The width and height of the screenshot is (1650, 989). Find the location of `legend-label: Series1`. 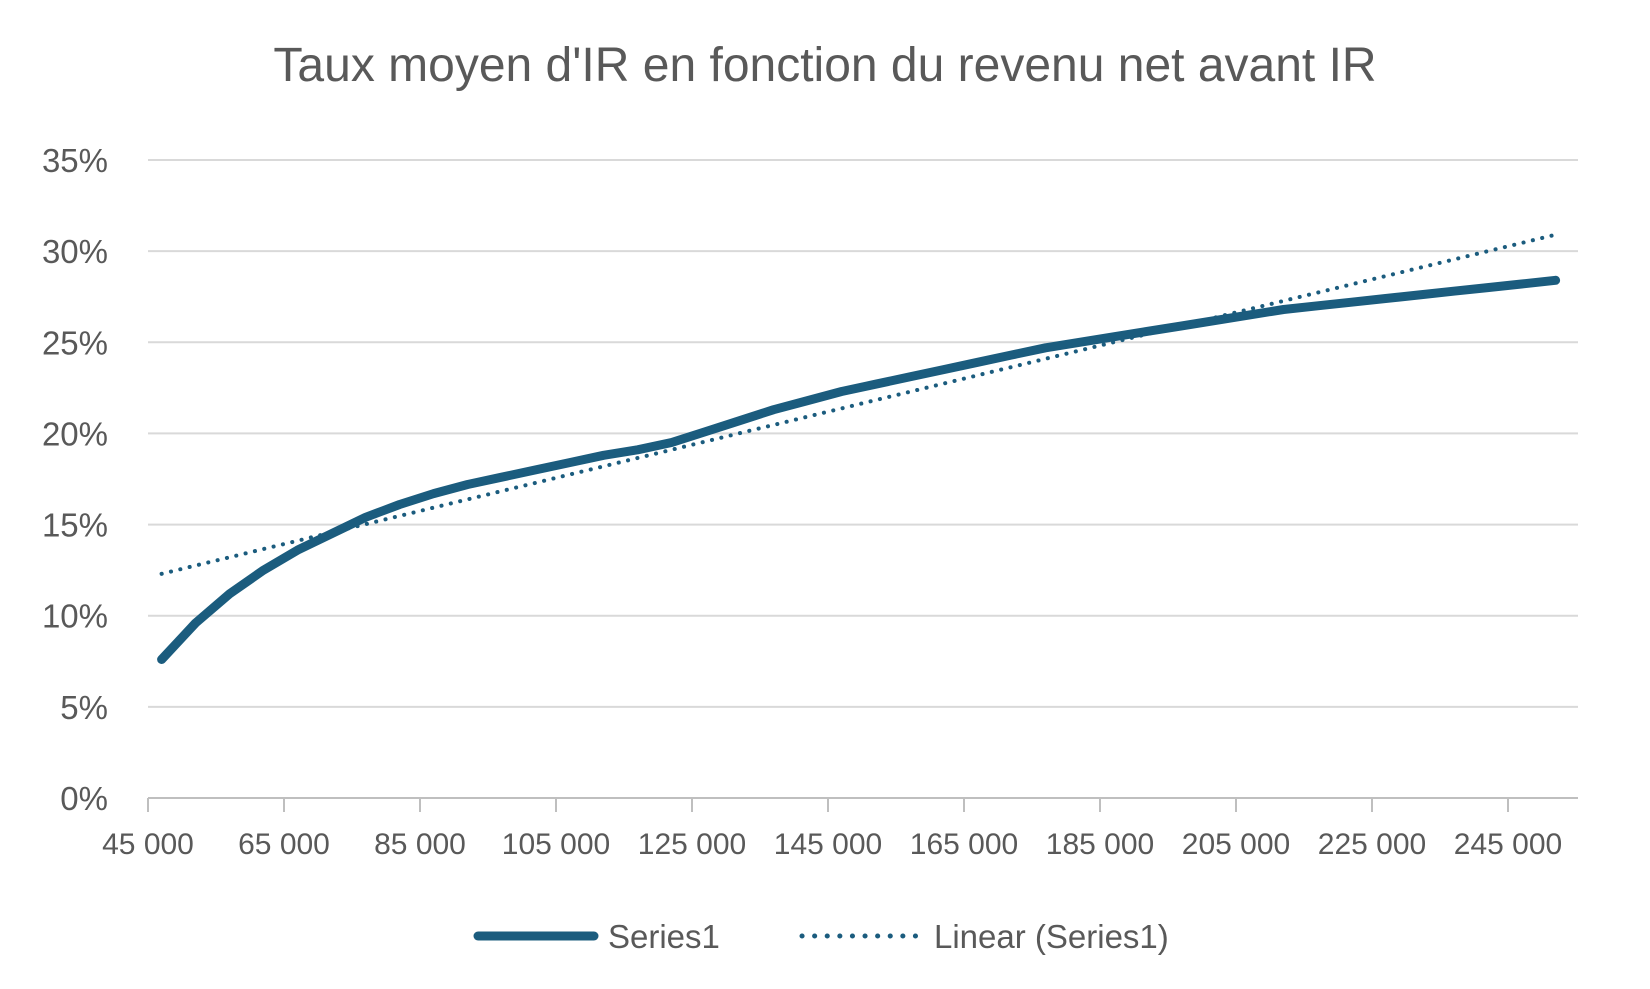

legend-label: Series1 is located at coordinates (664, 936).